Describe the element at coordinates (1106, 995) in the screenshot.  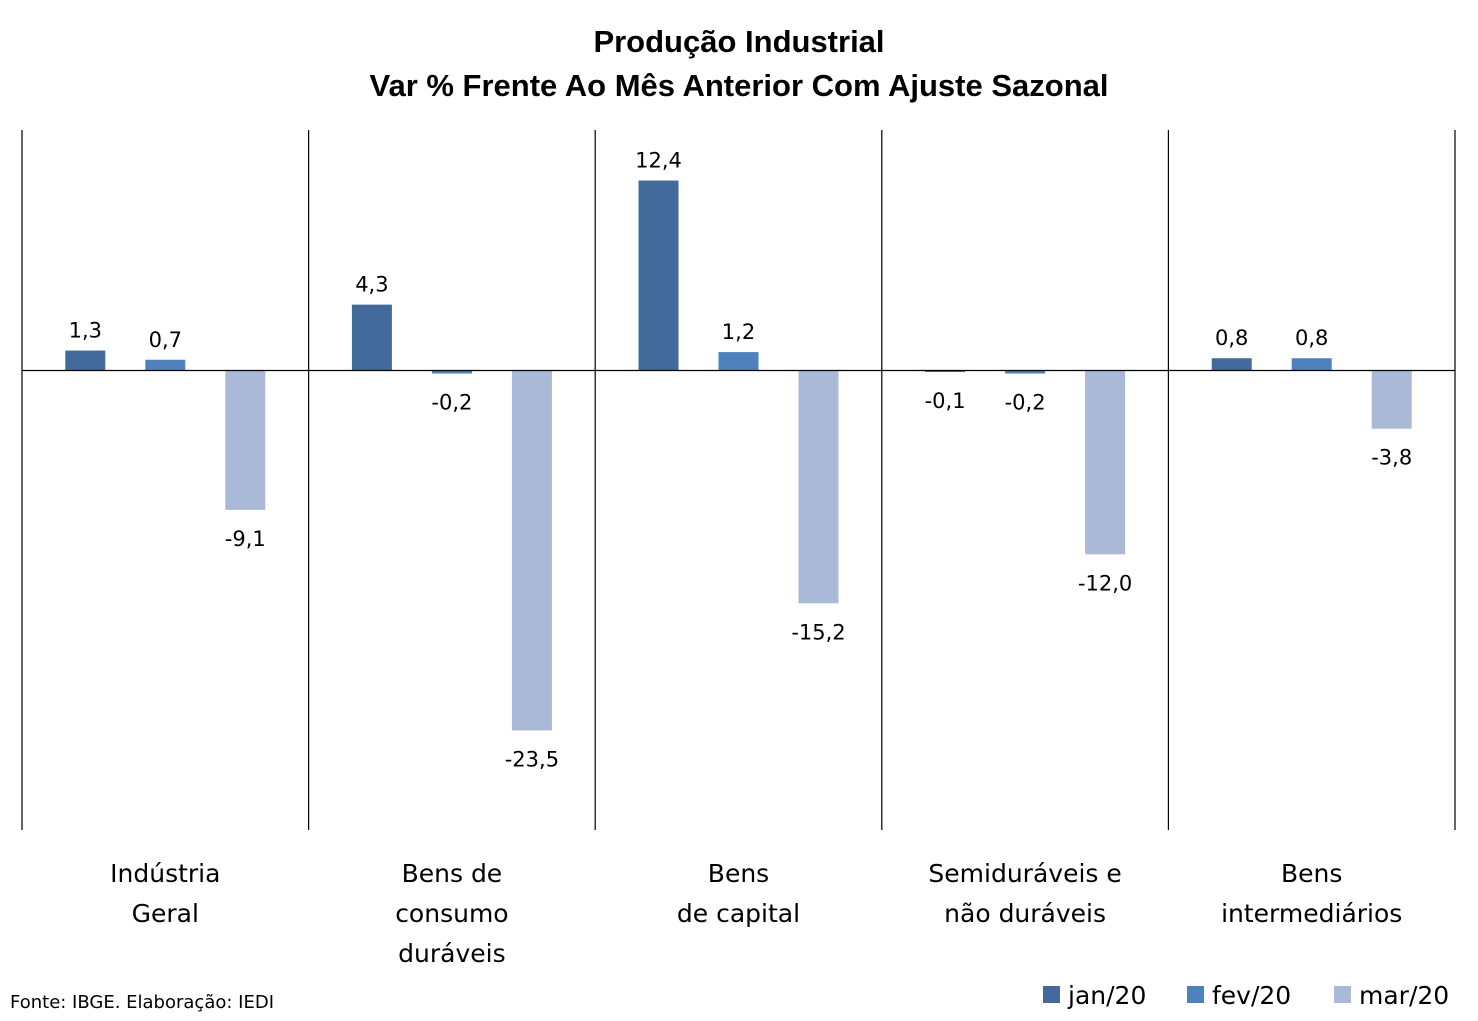
I see `legend-label: jan/20` at that location.